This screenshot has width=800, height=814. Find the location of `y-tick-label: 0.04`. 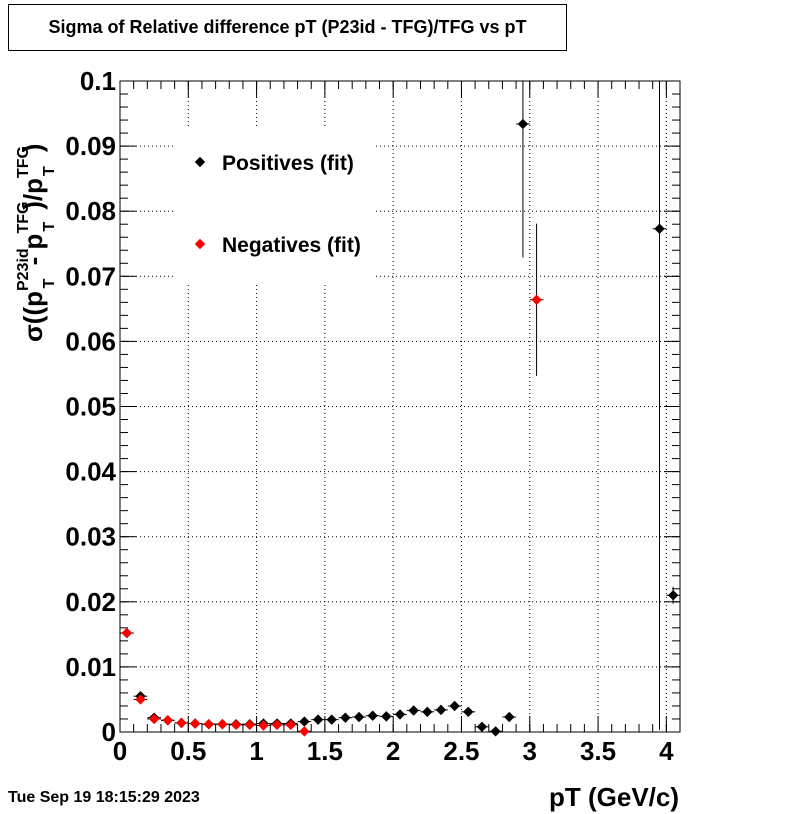

y-tick-label: 0.04 is located at coordinates (90, 472).